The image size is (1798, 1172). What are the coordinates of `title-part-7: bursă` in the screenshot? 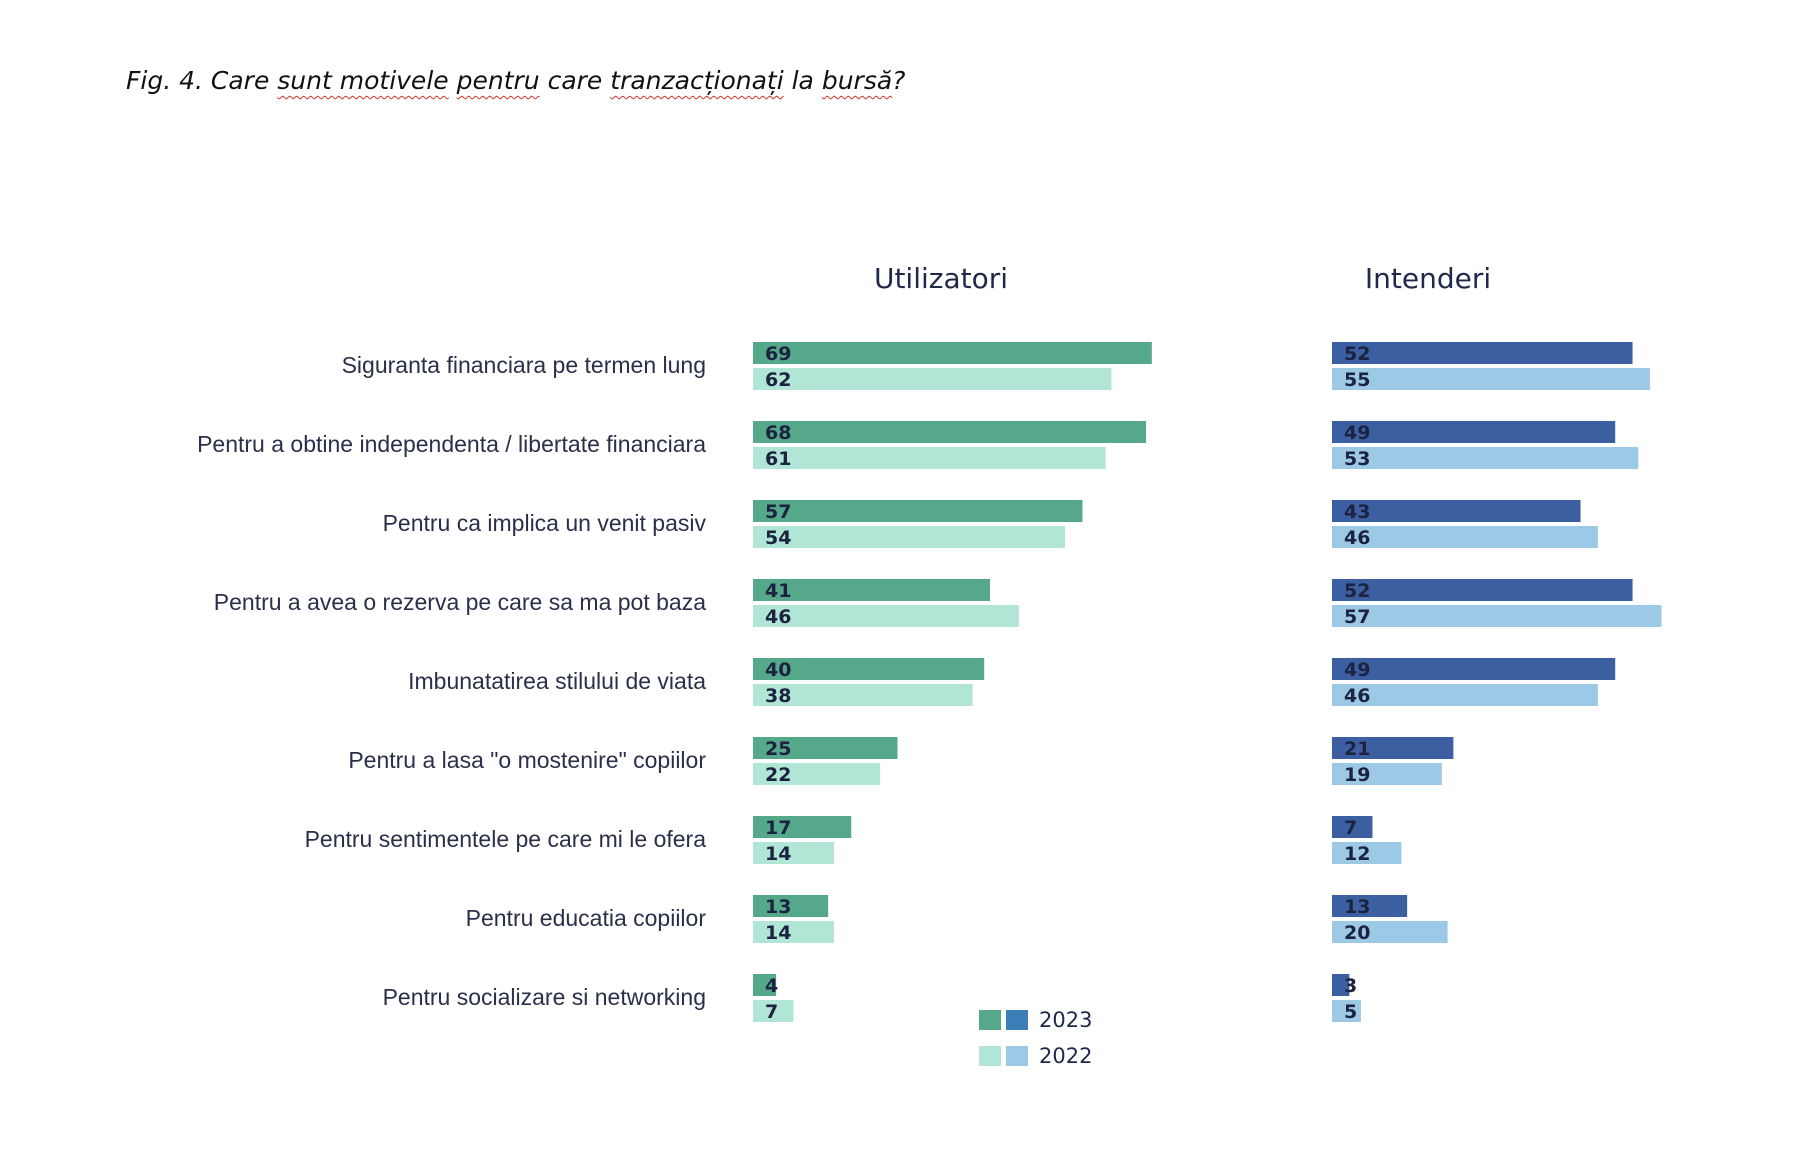 It's located at (857, 80).